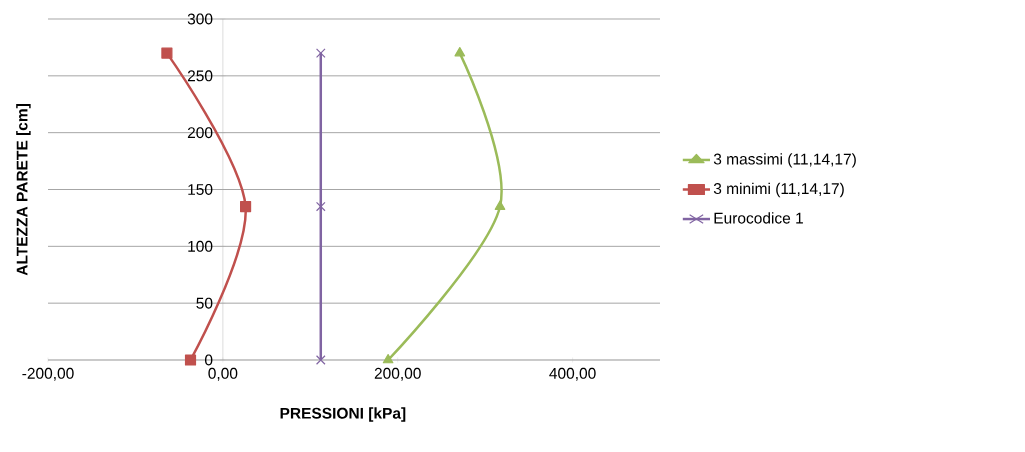 Image resolution: width=1025 pixels, height=452 pixels. I want to click on x-tick-label: -200,00, so click(48, 374).